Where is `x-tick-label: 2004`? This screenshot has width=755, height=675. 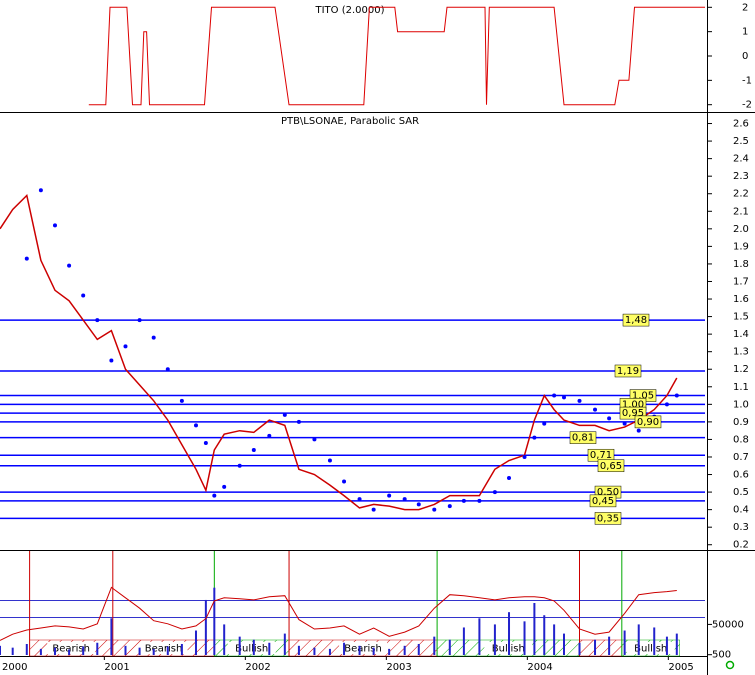 x-tick-label: 2004 is located at coordinates (539, 667).